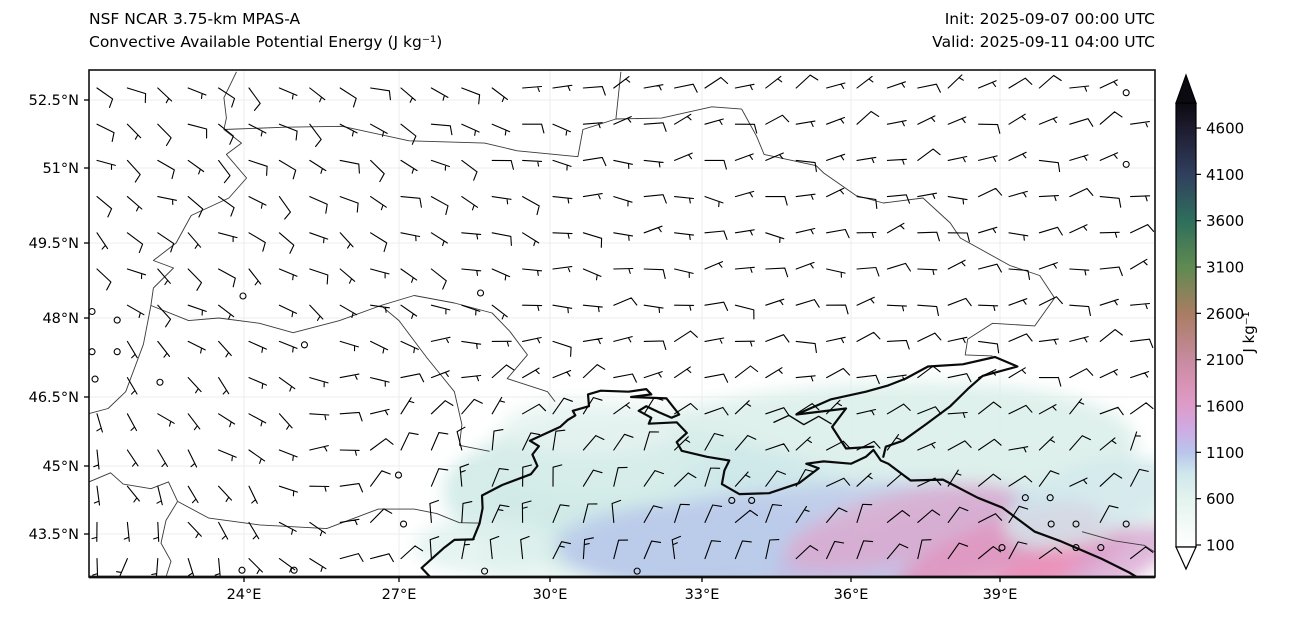 The width and height of the screenshot is (1299, 619). What do you see at coordinates (1225, 268) in the screenshot?
I see `colorbar-tick-label: 3100` at bounding box center [1225, 268].